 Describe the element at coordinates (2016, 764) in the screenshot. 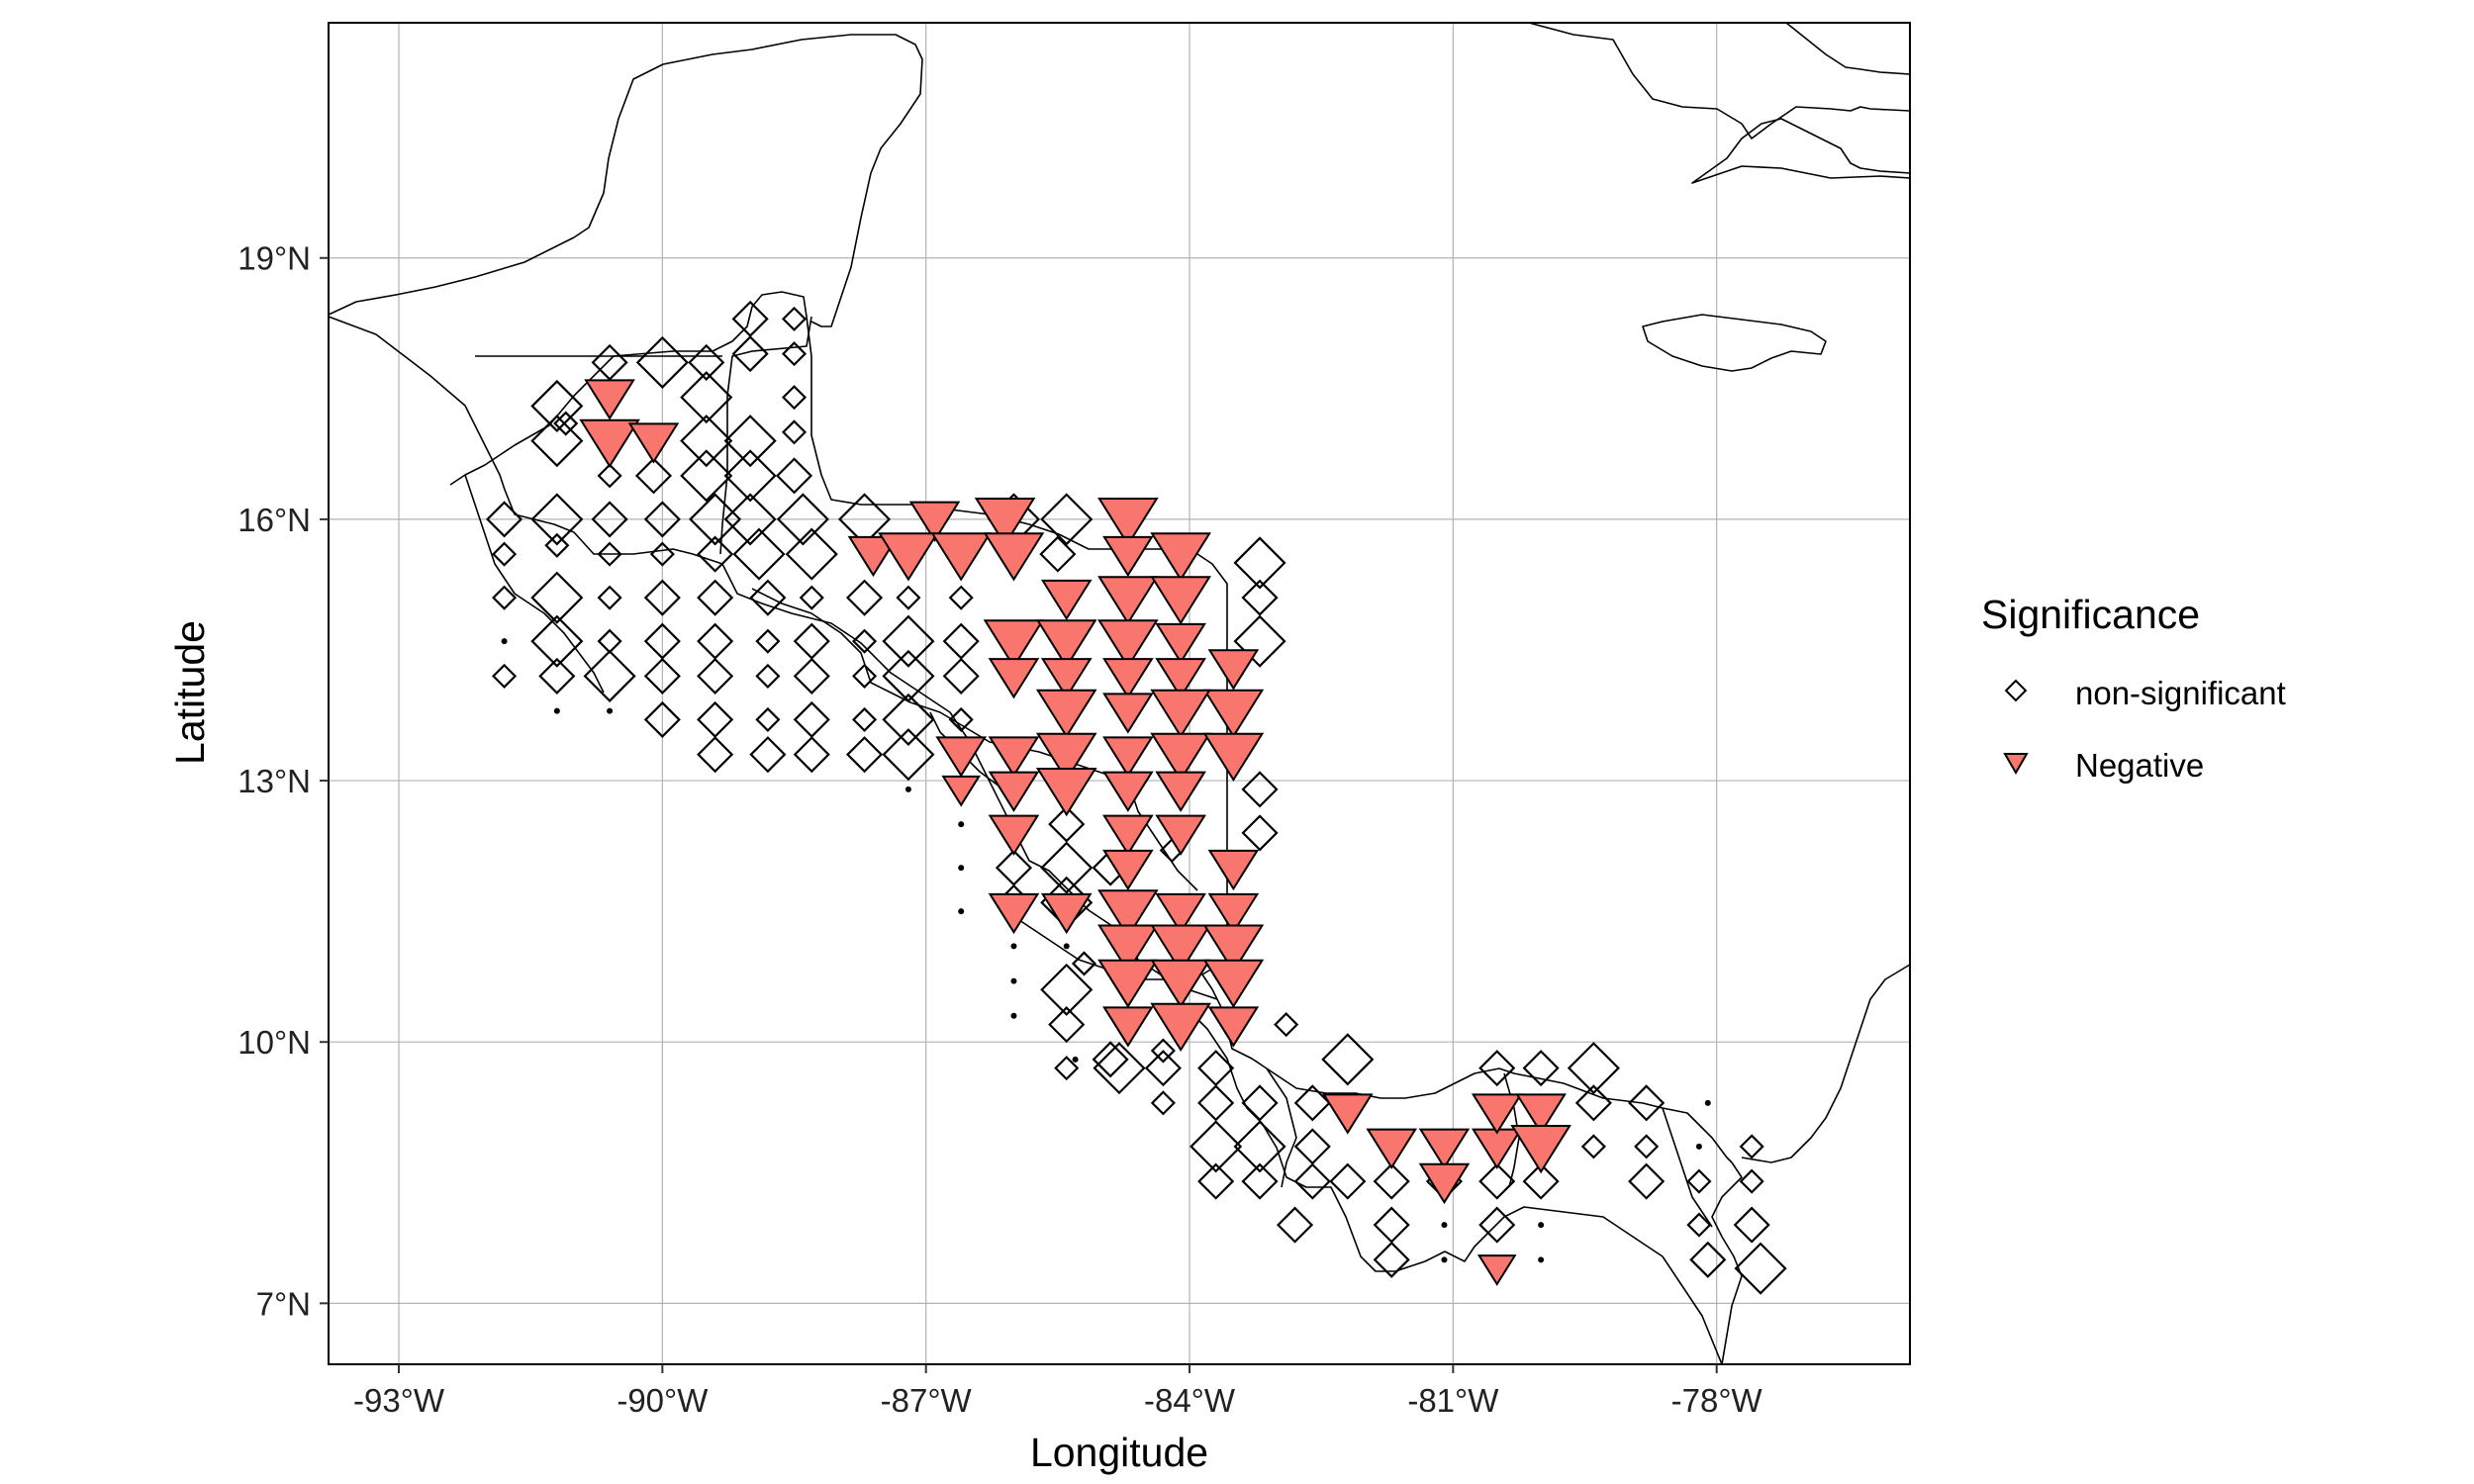

I see `triangle-down-icon` at that location.